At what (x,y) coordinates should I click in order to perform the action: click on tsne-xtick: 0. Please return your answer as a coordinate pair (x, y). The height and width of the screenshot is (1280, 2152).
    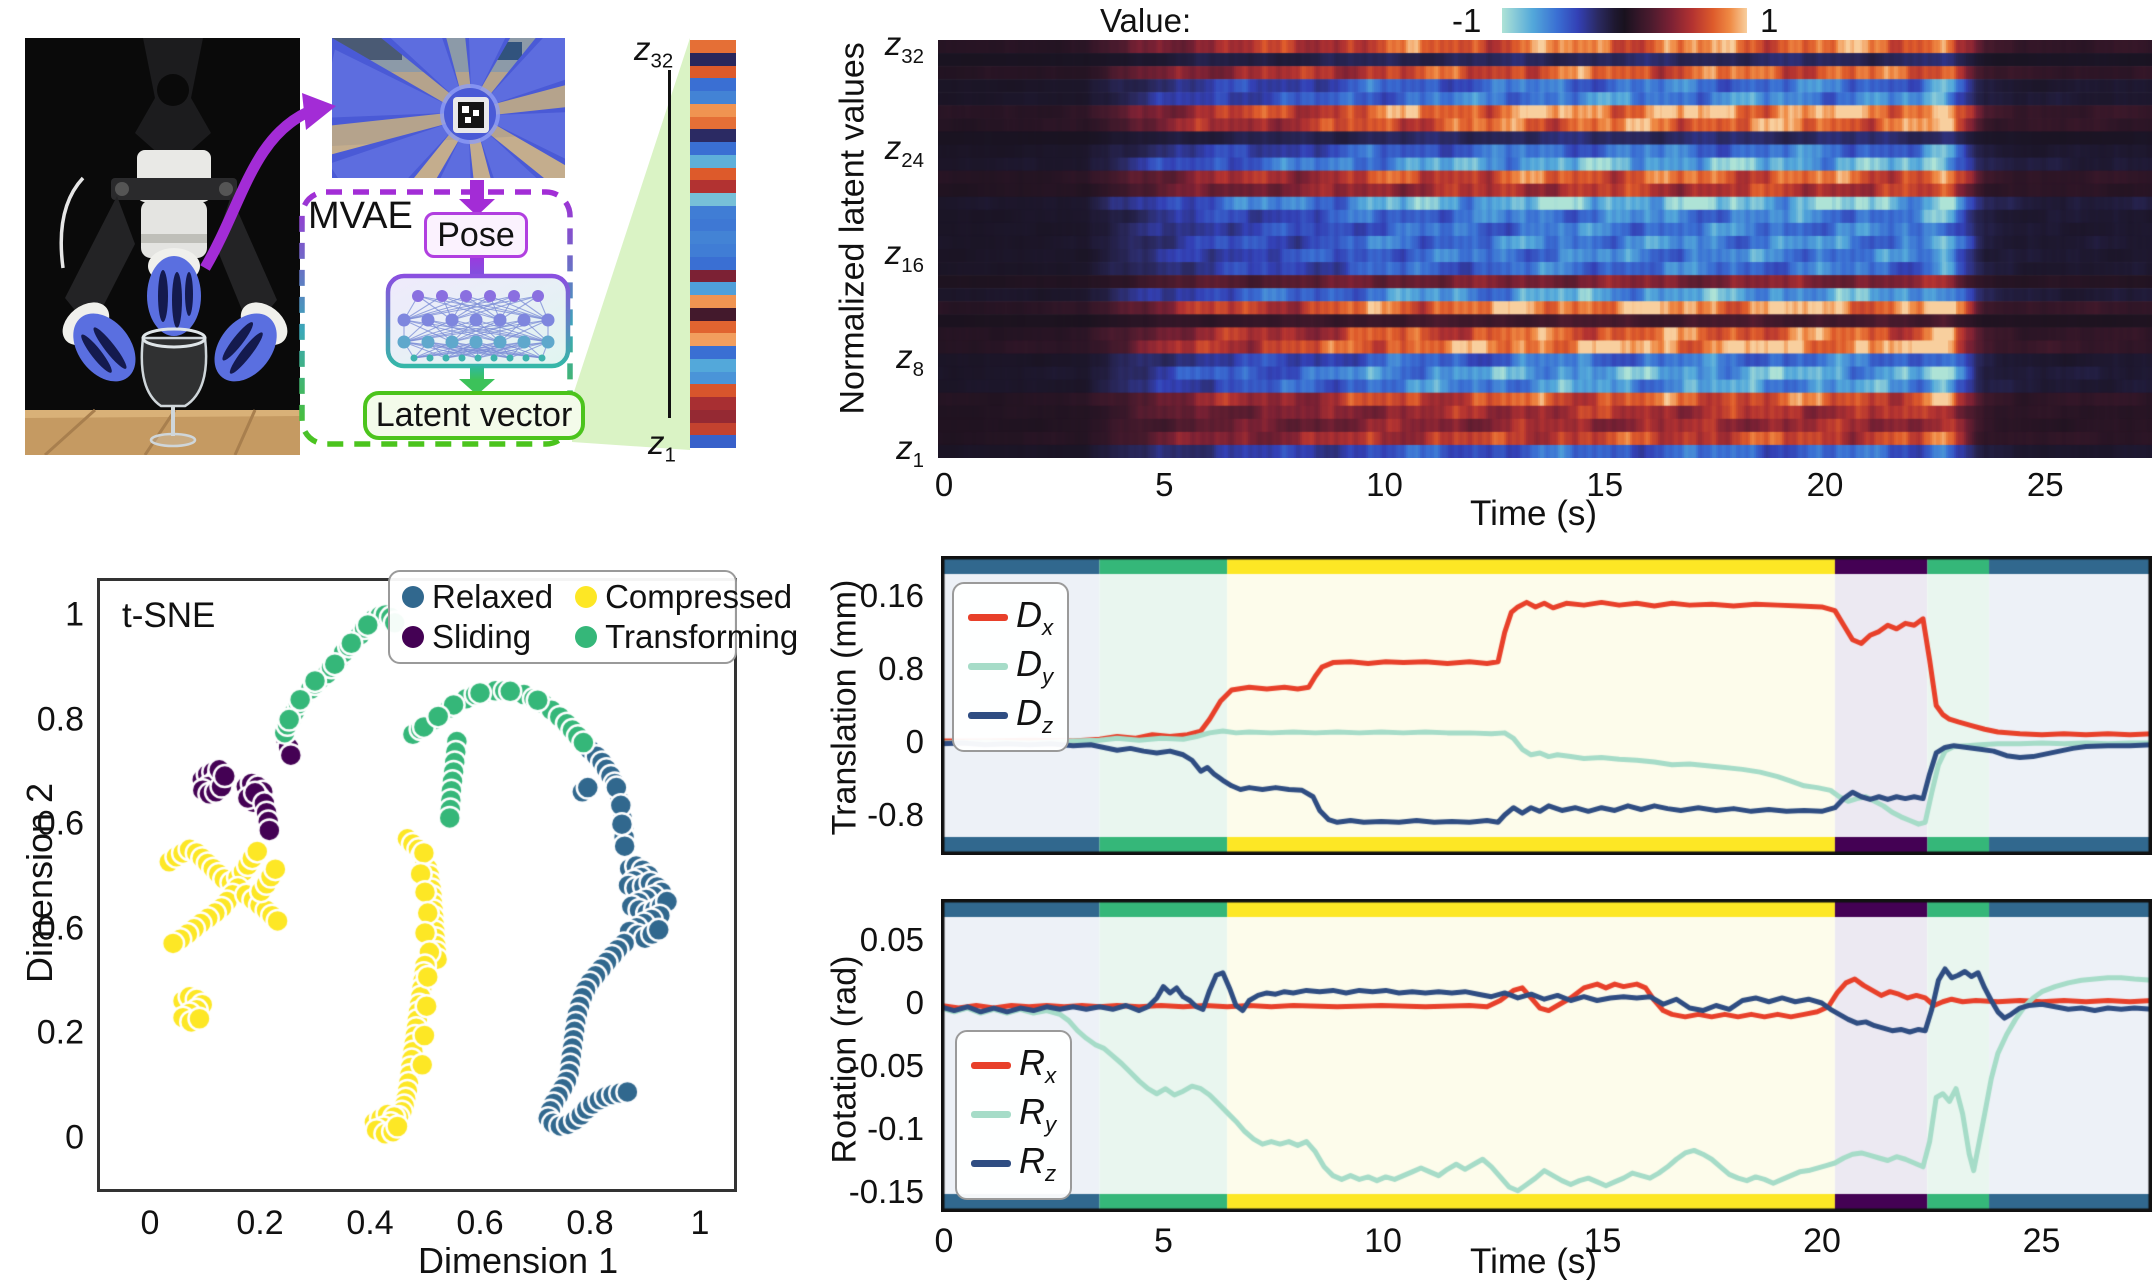
    Looking at the image, I should click on (150, 1223).